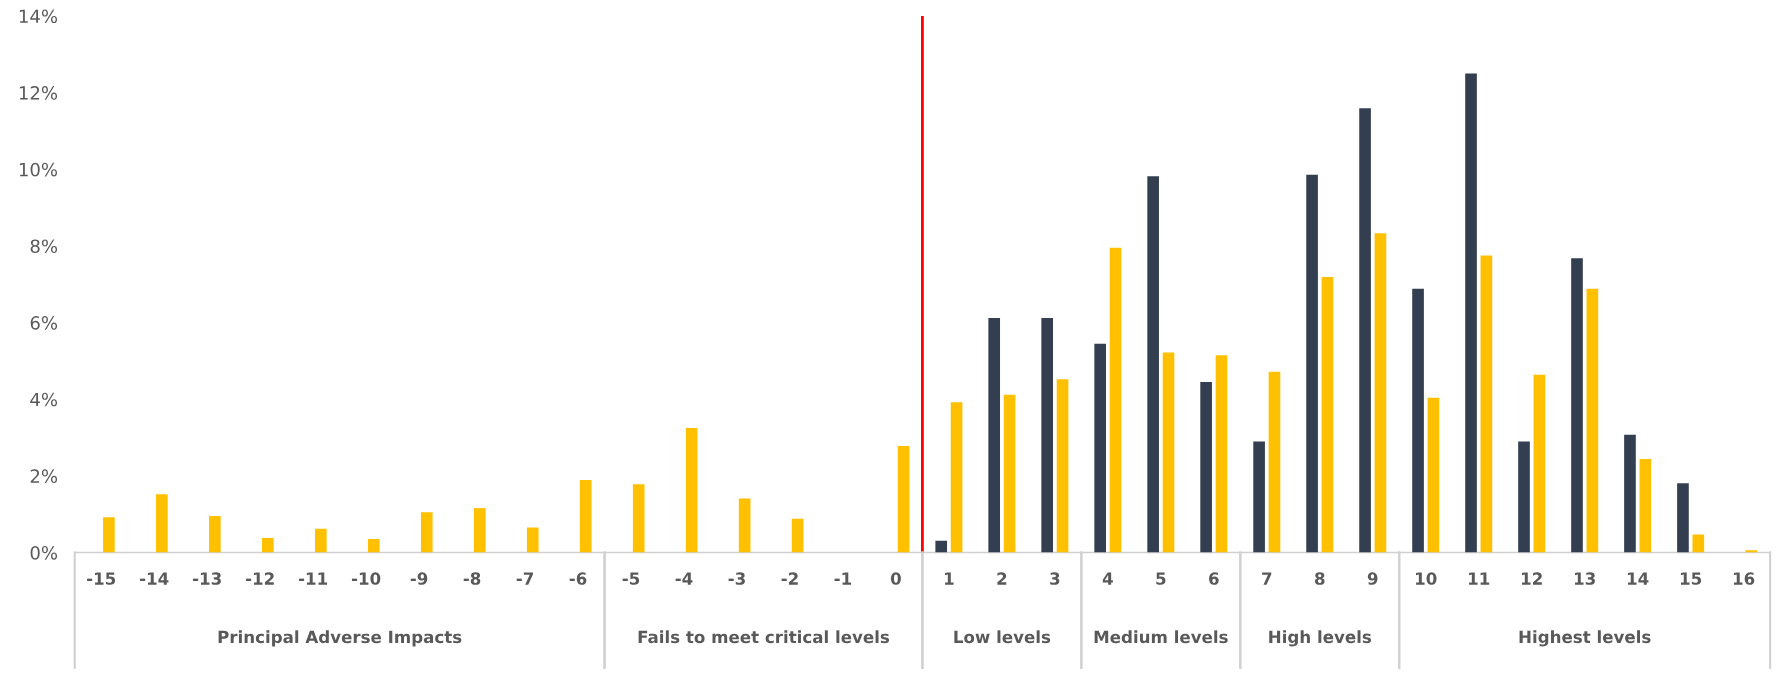 This screenshot has width=1779, height=695. Describe the element at coordinates (1744, 578) in the screenshot. I see `x-tick-label: 16` at that location.